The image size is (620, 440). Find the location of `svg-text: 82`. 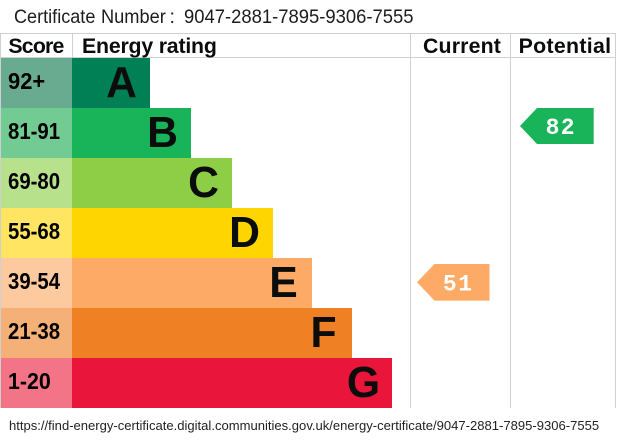

svg-text: 82 is located at coordinates (560, 128).